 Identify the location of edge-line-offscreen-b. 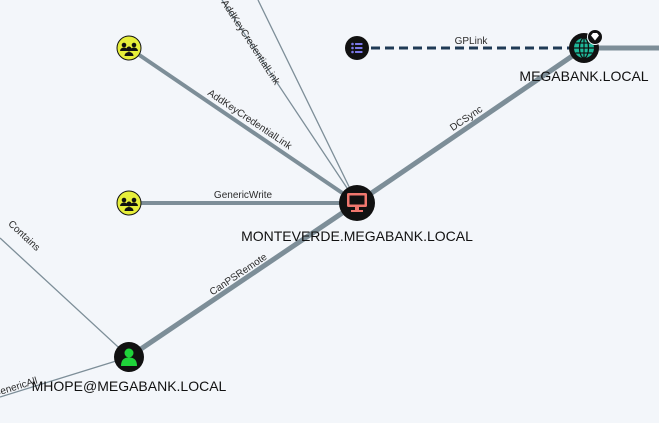
(307, 102).